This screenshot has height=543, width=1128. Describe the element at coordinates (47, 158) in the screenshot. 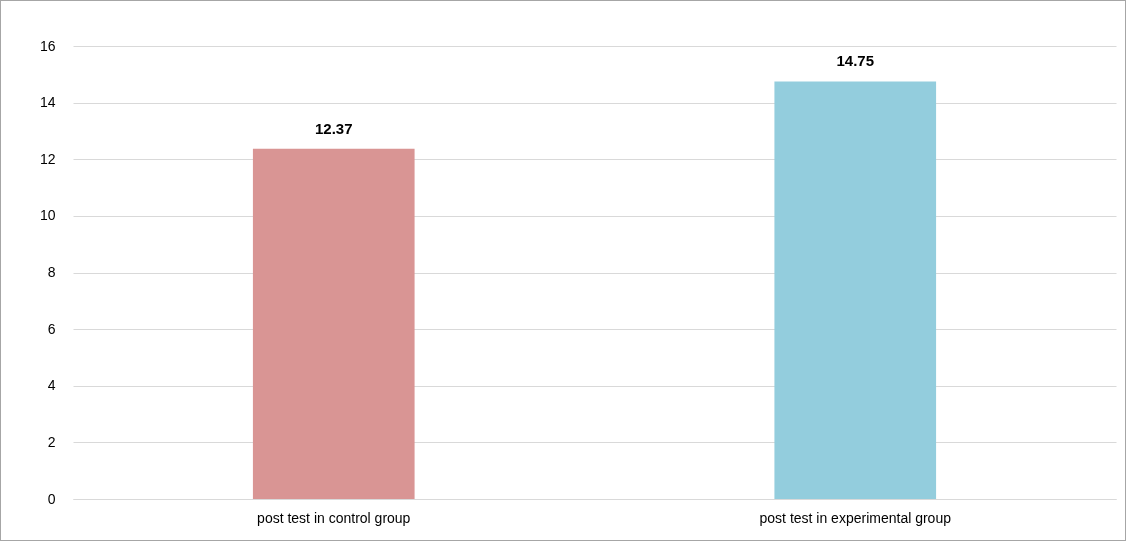

I see `y-tick-label: 12` at that location.